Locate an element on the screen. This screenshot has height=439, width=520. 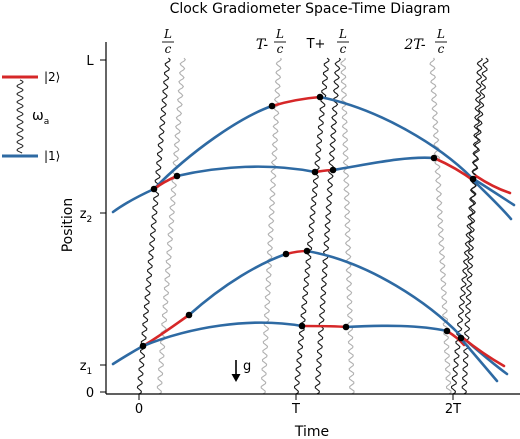
x-axis-label: Time is located at coordinates (311, 431).